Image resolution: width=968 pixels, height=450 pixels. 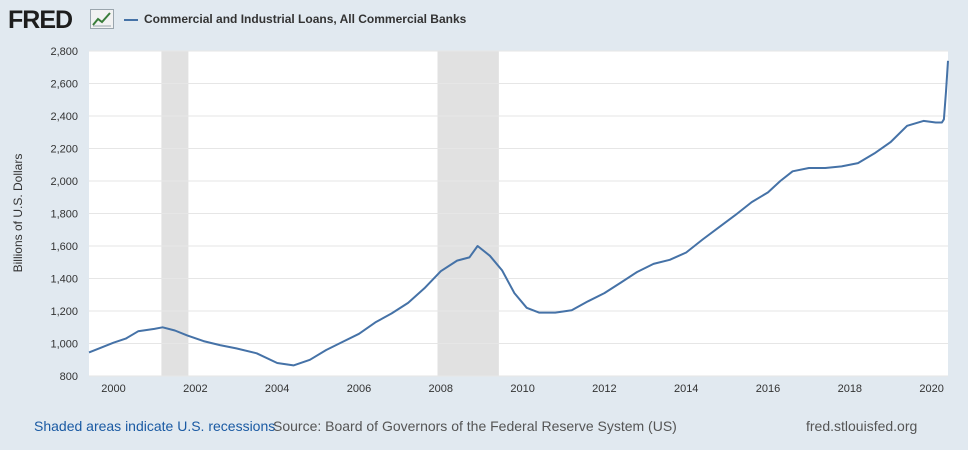 What do you see at coordinates (102, 19) in the screenshot?
I see `chart-trend-icon` at bounding box center [102, 19].